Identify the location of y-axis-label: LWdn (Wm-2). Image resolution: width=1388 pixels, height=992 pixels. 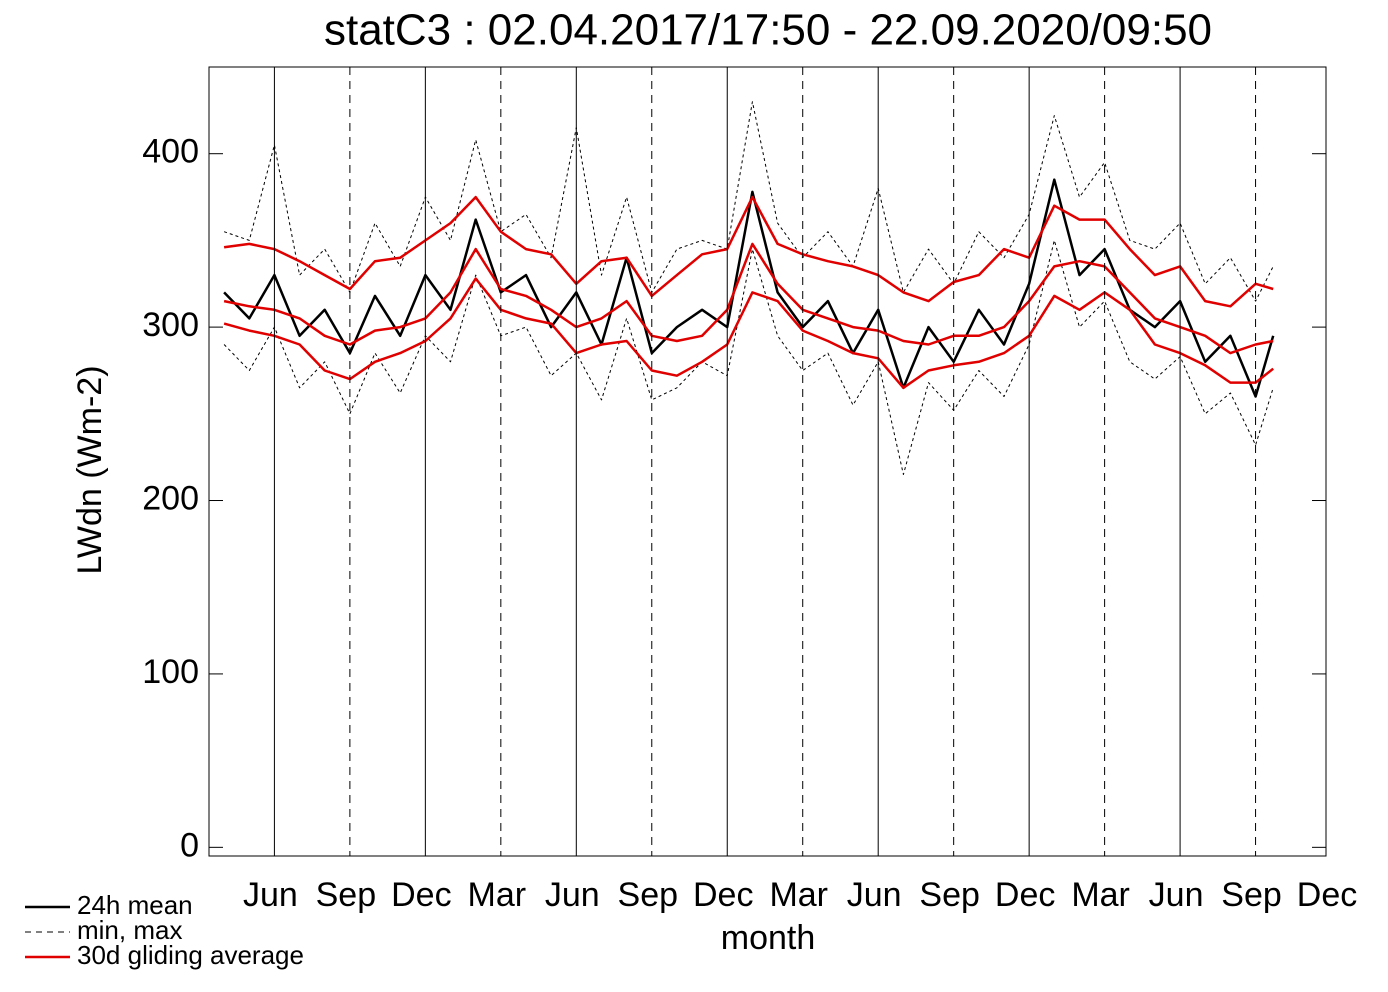
(90, 469).